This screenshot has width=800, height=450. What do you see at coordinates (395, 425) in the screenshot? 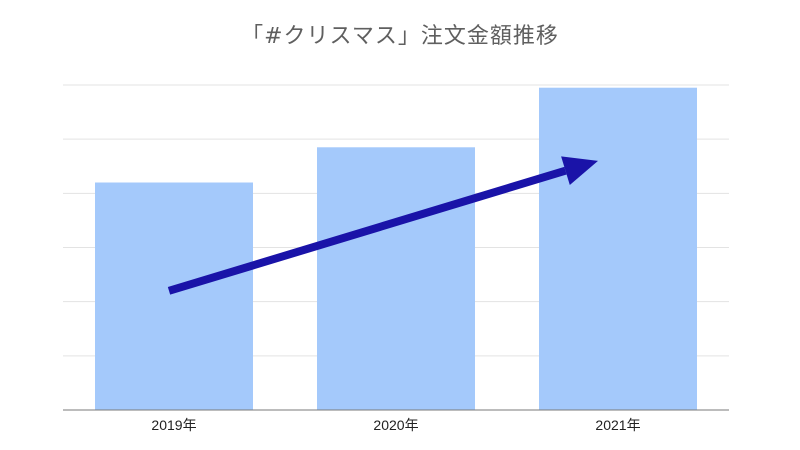
I see `x-tick-label: 2020年` at bounding box center [395, 425].